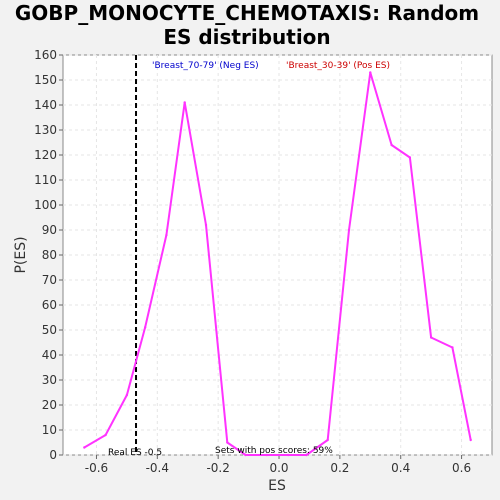 The width and height of the screenshot is (500, 500). What do you see at coordinates (96, 468) in the screenshot?
I see `x-tick-label: -0.6` at bounding box center [96, 468].